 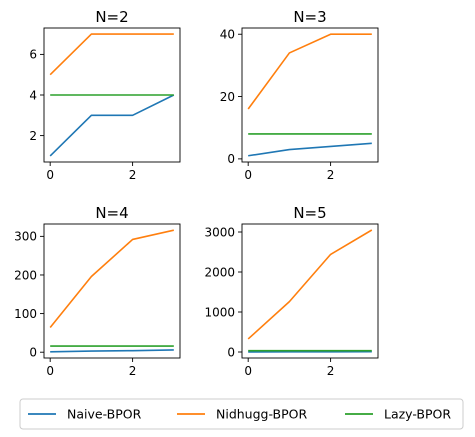 What do you see at coordinates (219, 312) in the screenshot?
I see `y-tick-label: 1000` at bounding box center [219, 312].